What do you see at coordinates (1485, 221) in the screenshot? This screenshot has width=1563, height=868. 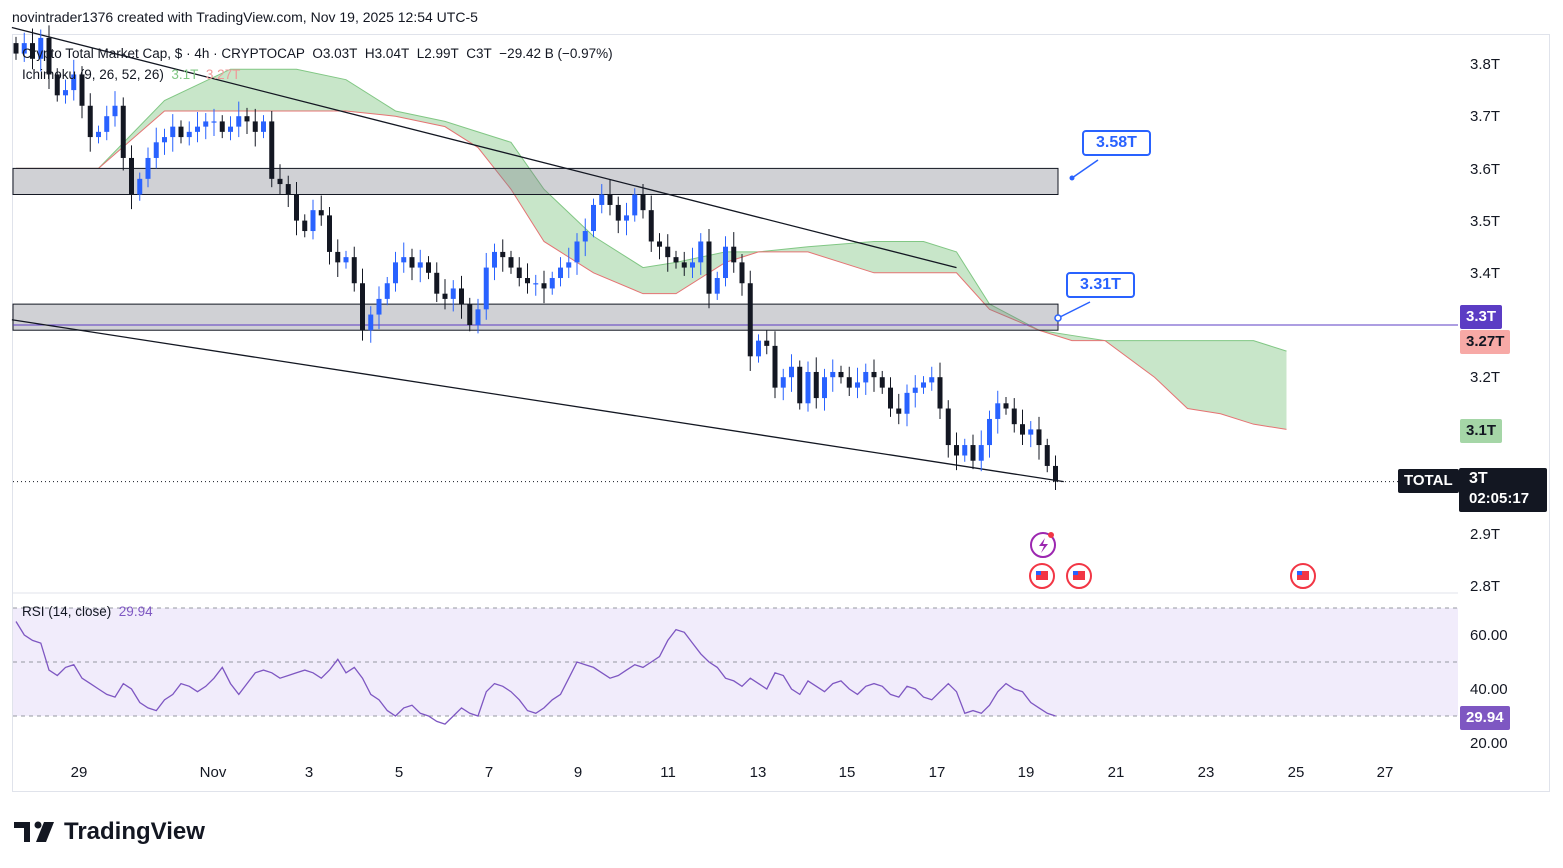 I see `price-axis-label: 3.5T` at bounding box center [1485, 221].